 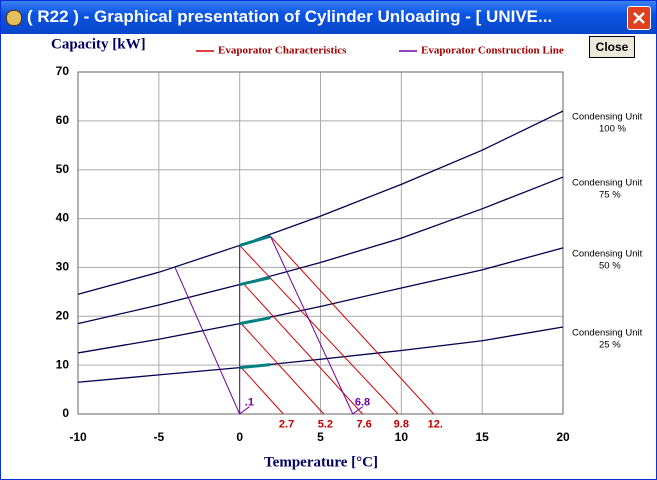 What do you see at coordinates (563, 437) in the screenshot?
I see `x-tick-label: 20` at bounding box center [563, 437].